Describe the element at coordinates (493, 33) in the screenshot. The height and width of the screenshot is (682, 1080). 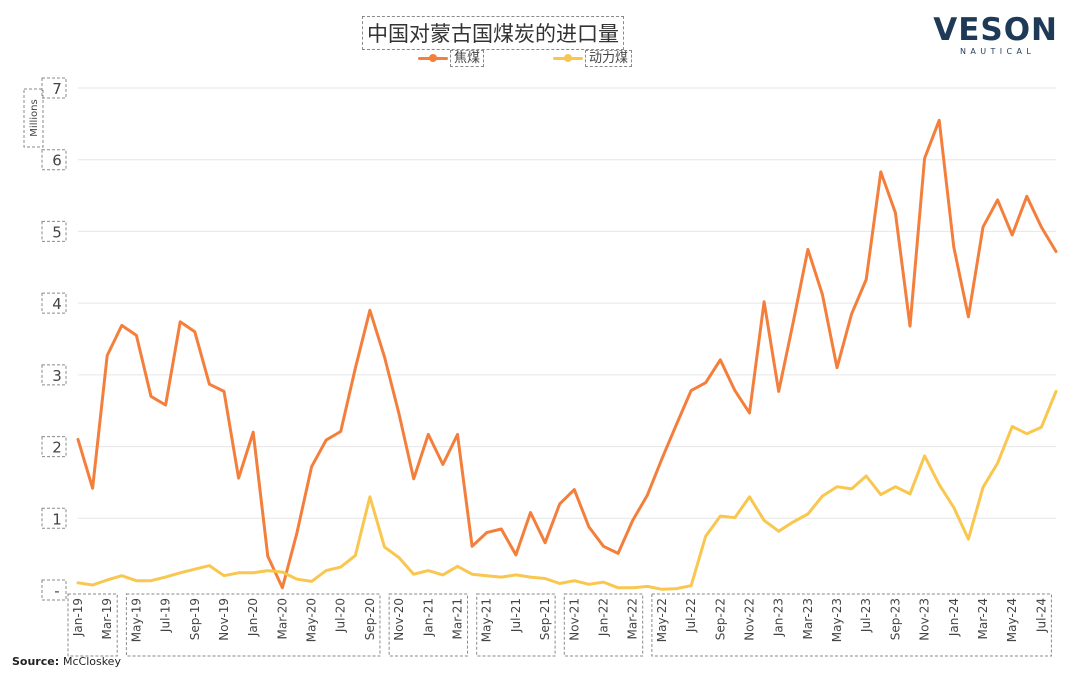
I see `chart-title: 中国对蒙古国煤炭的进口量` at that location.